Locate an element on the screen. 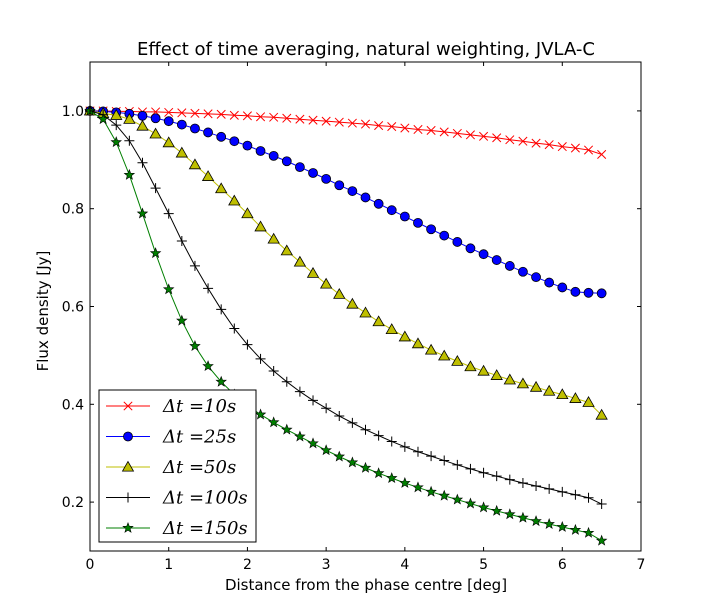 The width and height of the screenshot is (712, 612). x-tick-label: 0 is located at coordinates (90, 565).